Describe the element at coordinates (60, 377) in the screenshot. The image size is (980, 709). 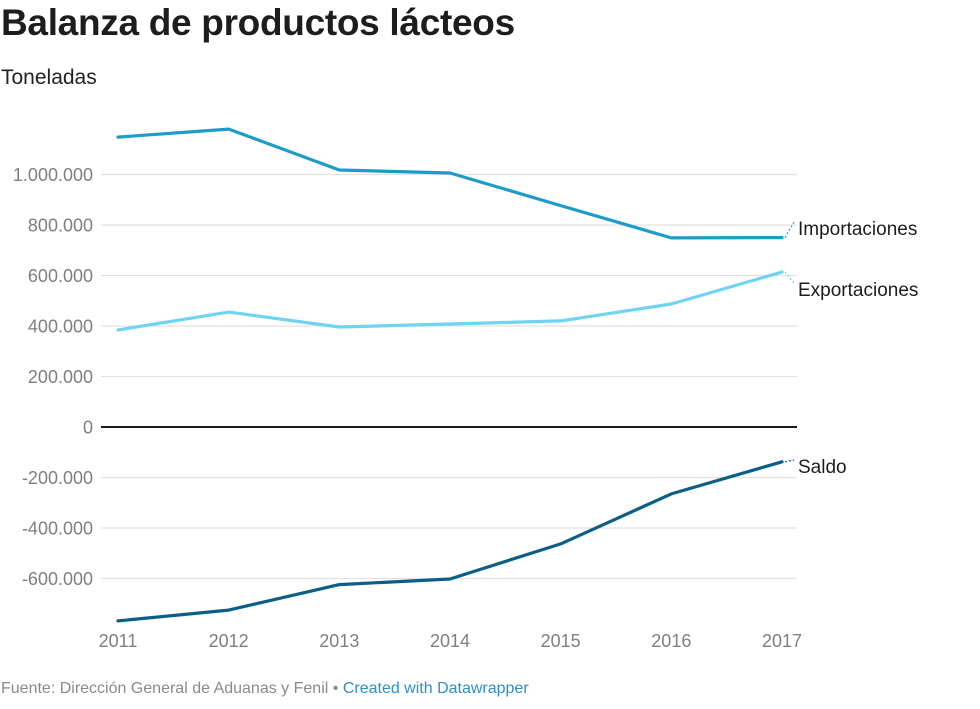
I see `y-tick-label: 200.000` at that location.